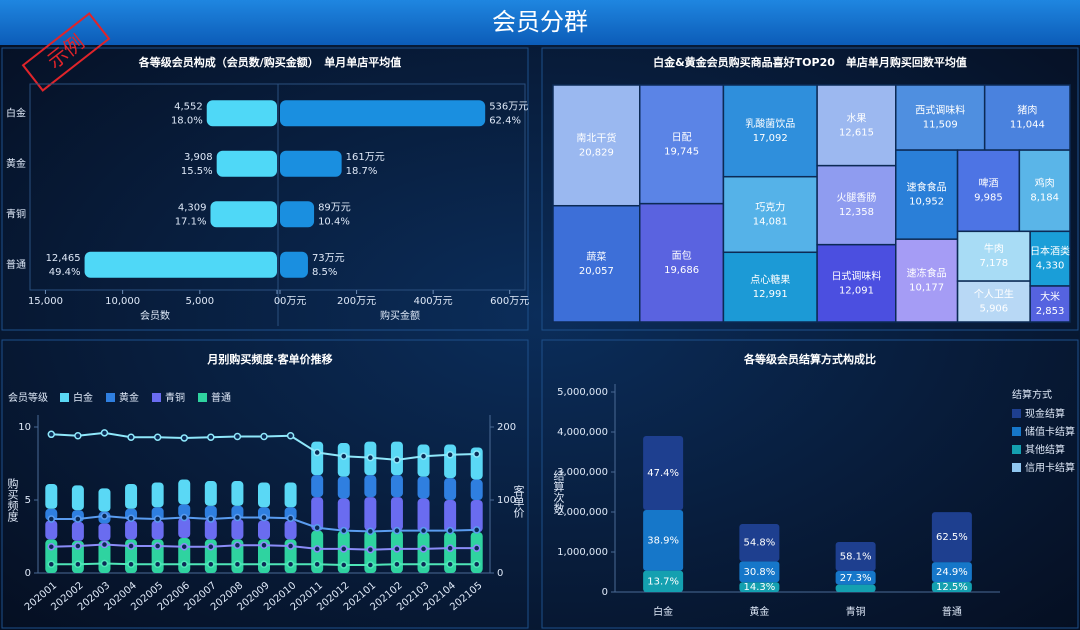  Describe the element at coordinates (582, 432) in the screenshot. I see `y-tick-label: 4,000,000` at that location.